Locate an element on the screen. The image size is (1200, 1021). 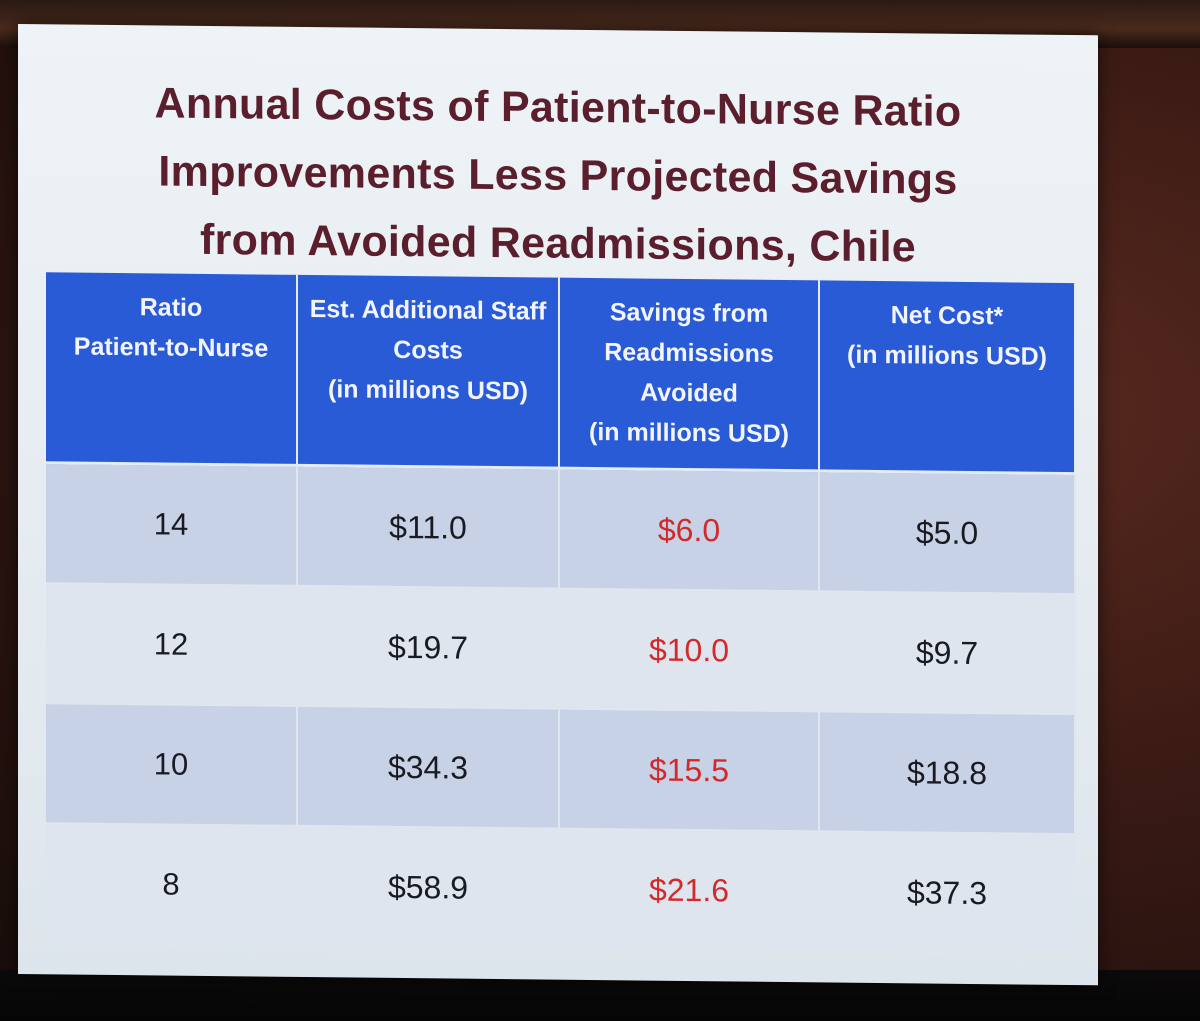
header-text: Savings from is located at coordinates (689, 313).